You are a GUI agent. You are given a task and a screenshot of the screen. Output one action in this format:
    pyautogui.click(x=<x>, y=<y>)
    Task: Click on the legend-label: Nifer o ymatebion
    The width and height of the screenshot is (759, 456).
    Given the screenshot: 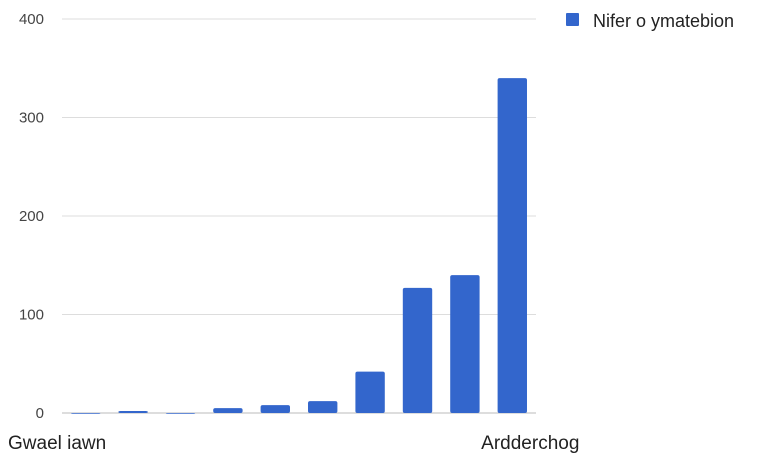 What is the action you would take?
    pyautogui.click(x=663, y=21)
    